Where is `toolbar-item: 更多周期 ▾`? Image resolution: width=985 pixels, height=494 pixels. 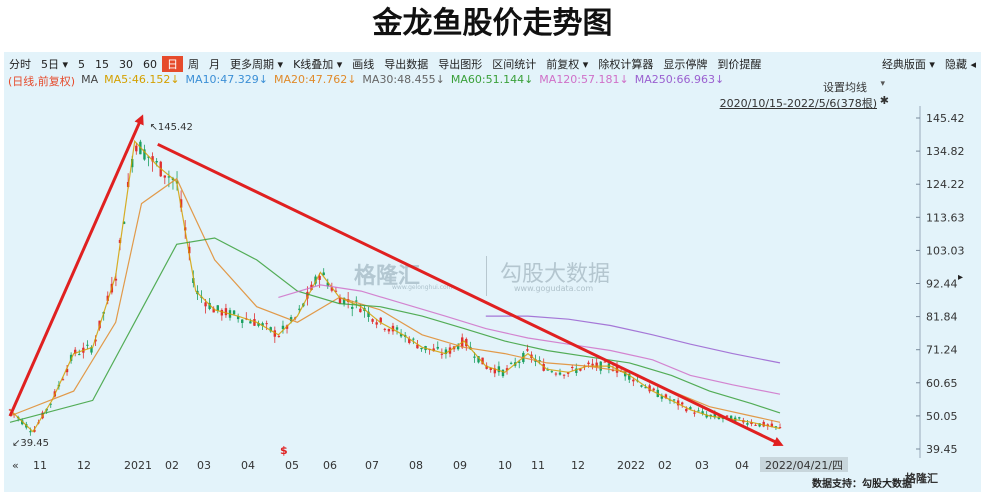 toolbar-item: 更多周期 ▾ is located at coordinates (257, 64).